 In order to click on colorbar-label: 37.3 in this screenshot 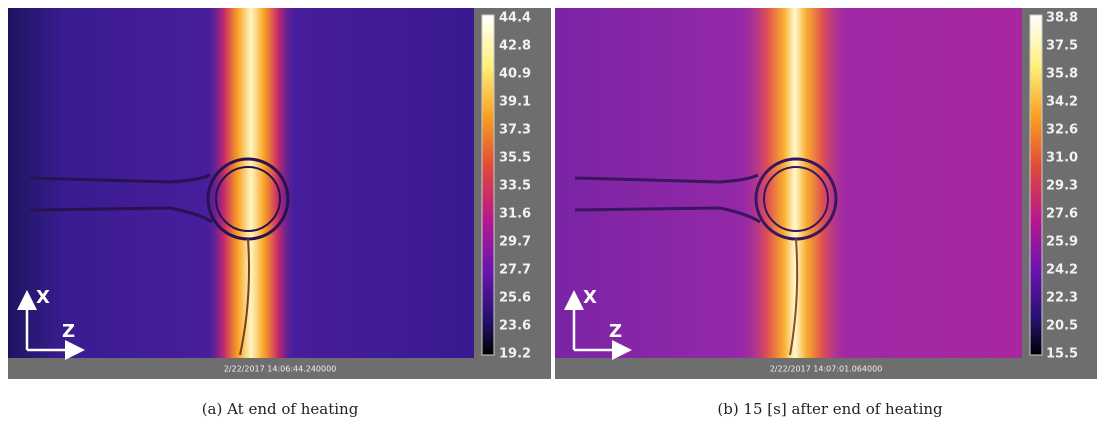, I will do `click(515, 130)`.